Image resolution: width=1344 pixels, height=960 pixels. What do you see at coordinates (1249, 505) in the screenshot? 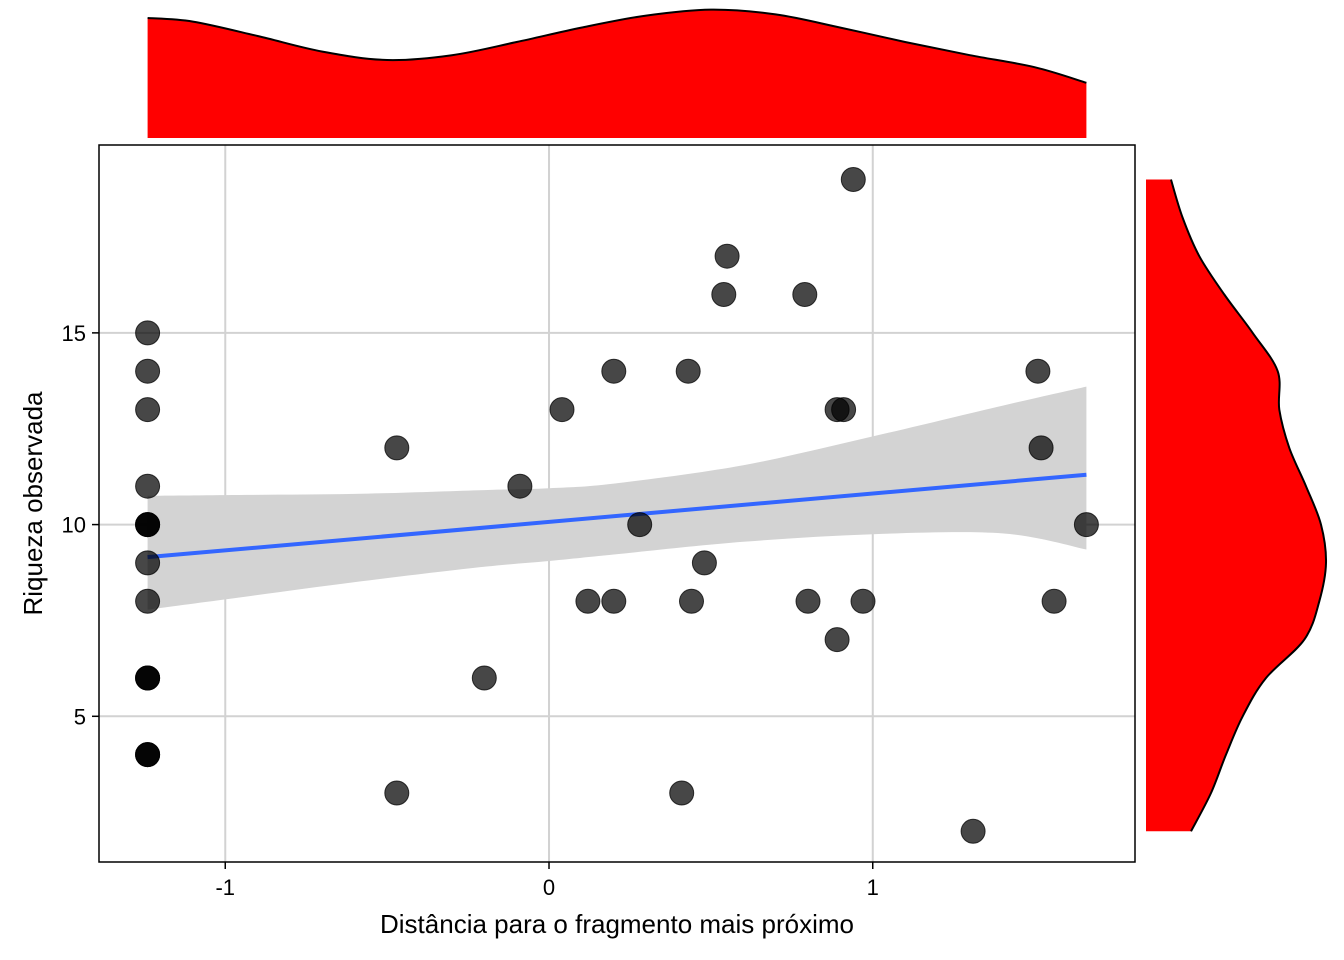
I see `y-density-outline` at bounding box center [1249, 505].